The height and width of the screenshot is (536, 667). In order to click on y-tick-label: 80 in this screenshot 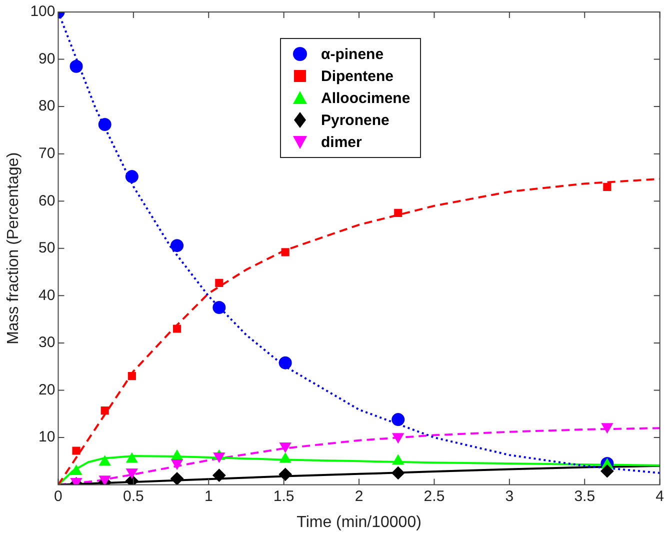, I will do `click(47, 106)`.